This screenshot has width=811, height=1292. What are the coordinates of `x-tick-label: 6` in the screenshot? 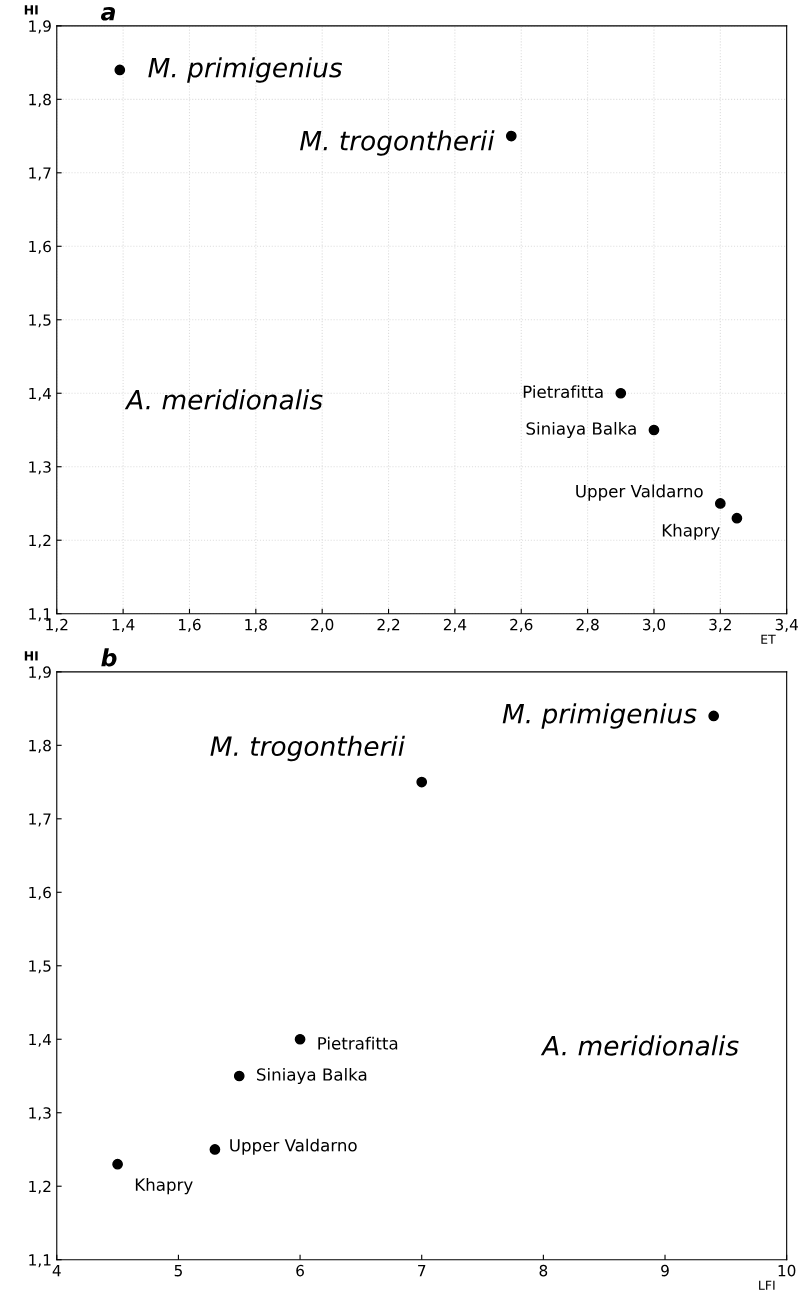 It's located at (300, 1270).